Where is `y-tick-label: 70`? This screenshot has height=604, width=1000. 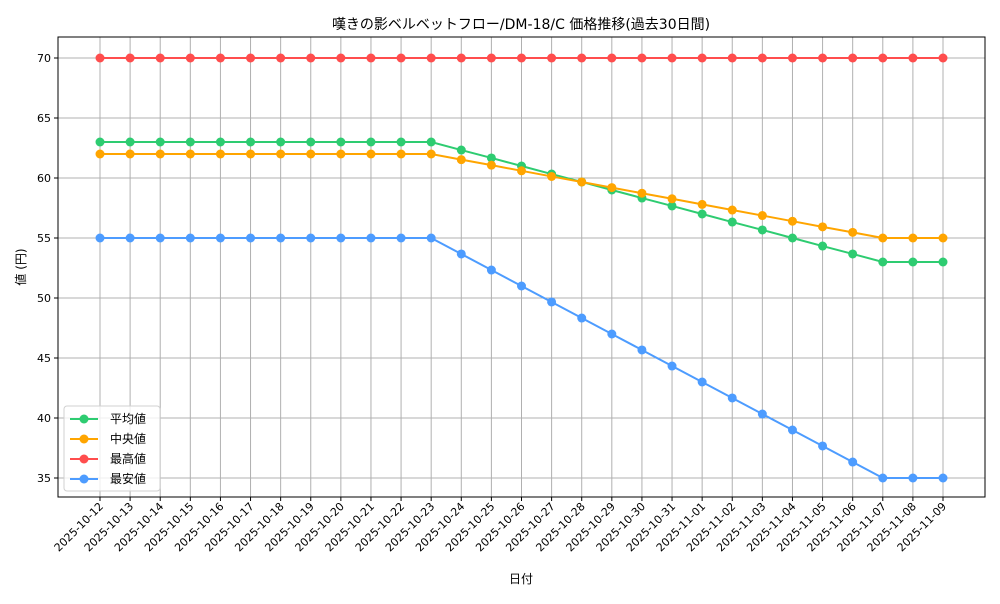 y-tick-label: 70 is located at coordinates (44, 58).